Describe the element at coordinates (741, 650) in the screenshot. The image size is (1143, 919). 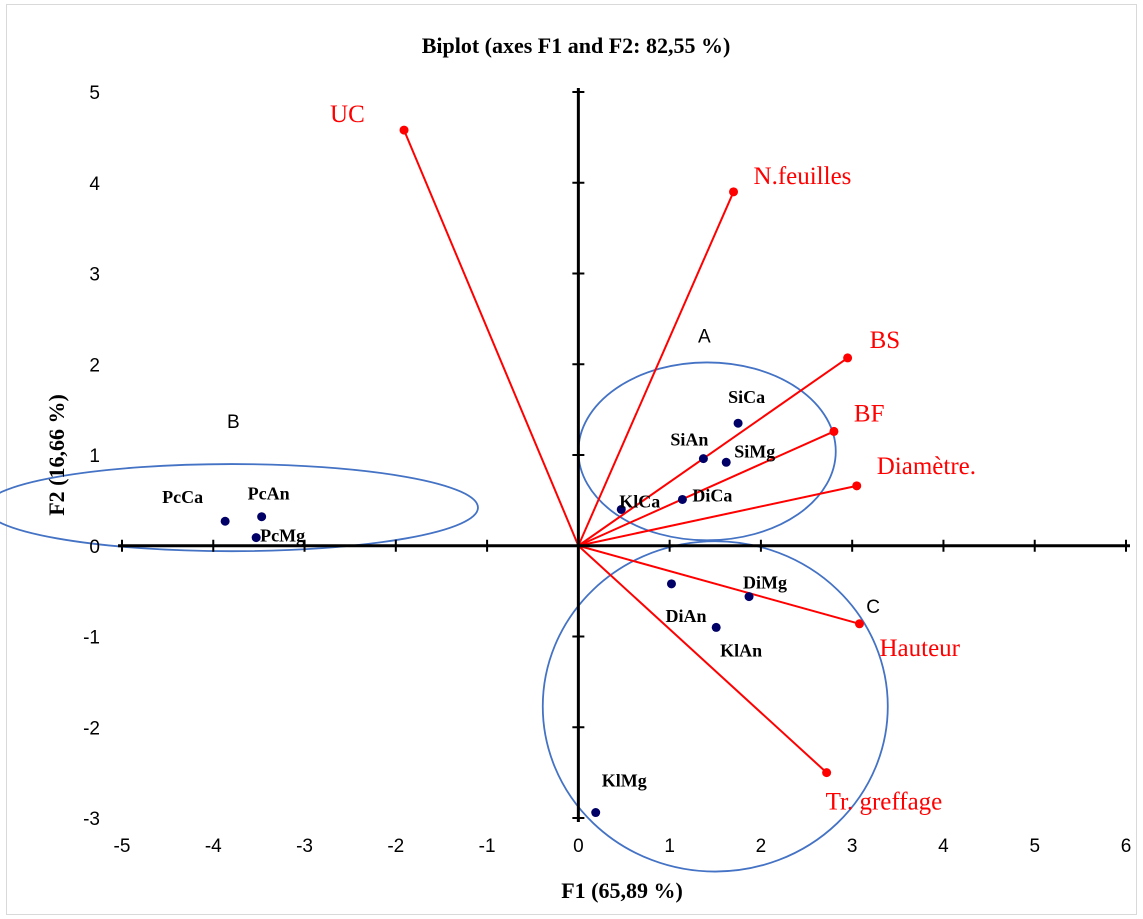
I see `observation-label: KlAn` at that location.